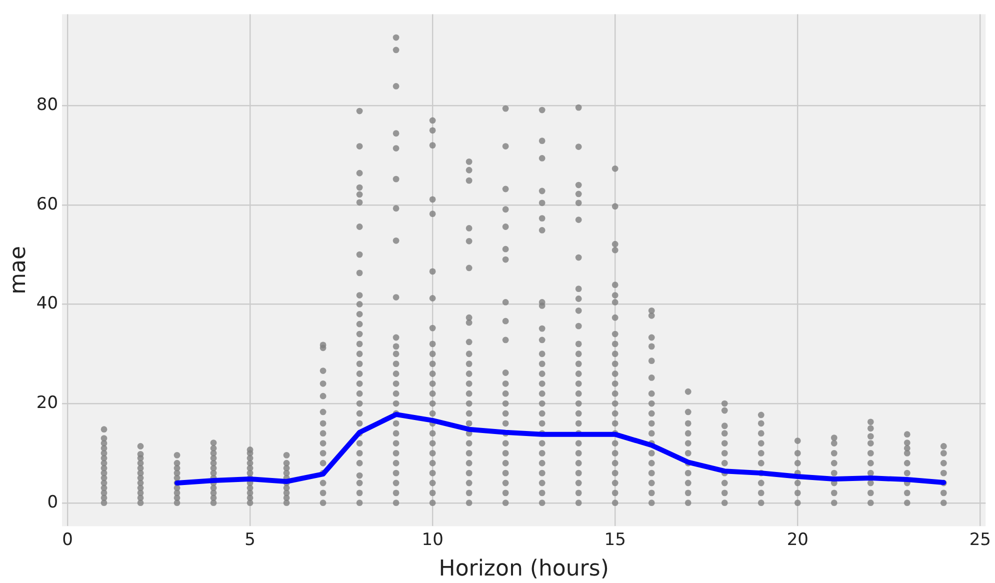 The image size is (995, 583). I want to click on x-tick-label: 0, so click(67, 540).